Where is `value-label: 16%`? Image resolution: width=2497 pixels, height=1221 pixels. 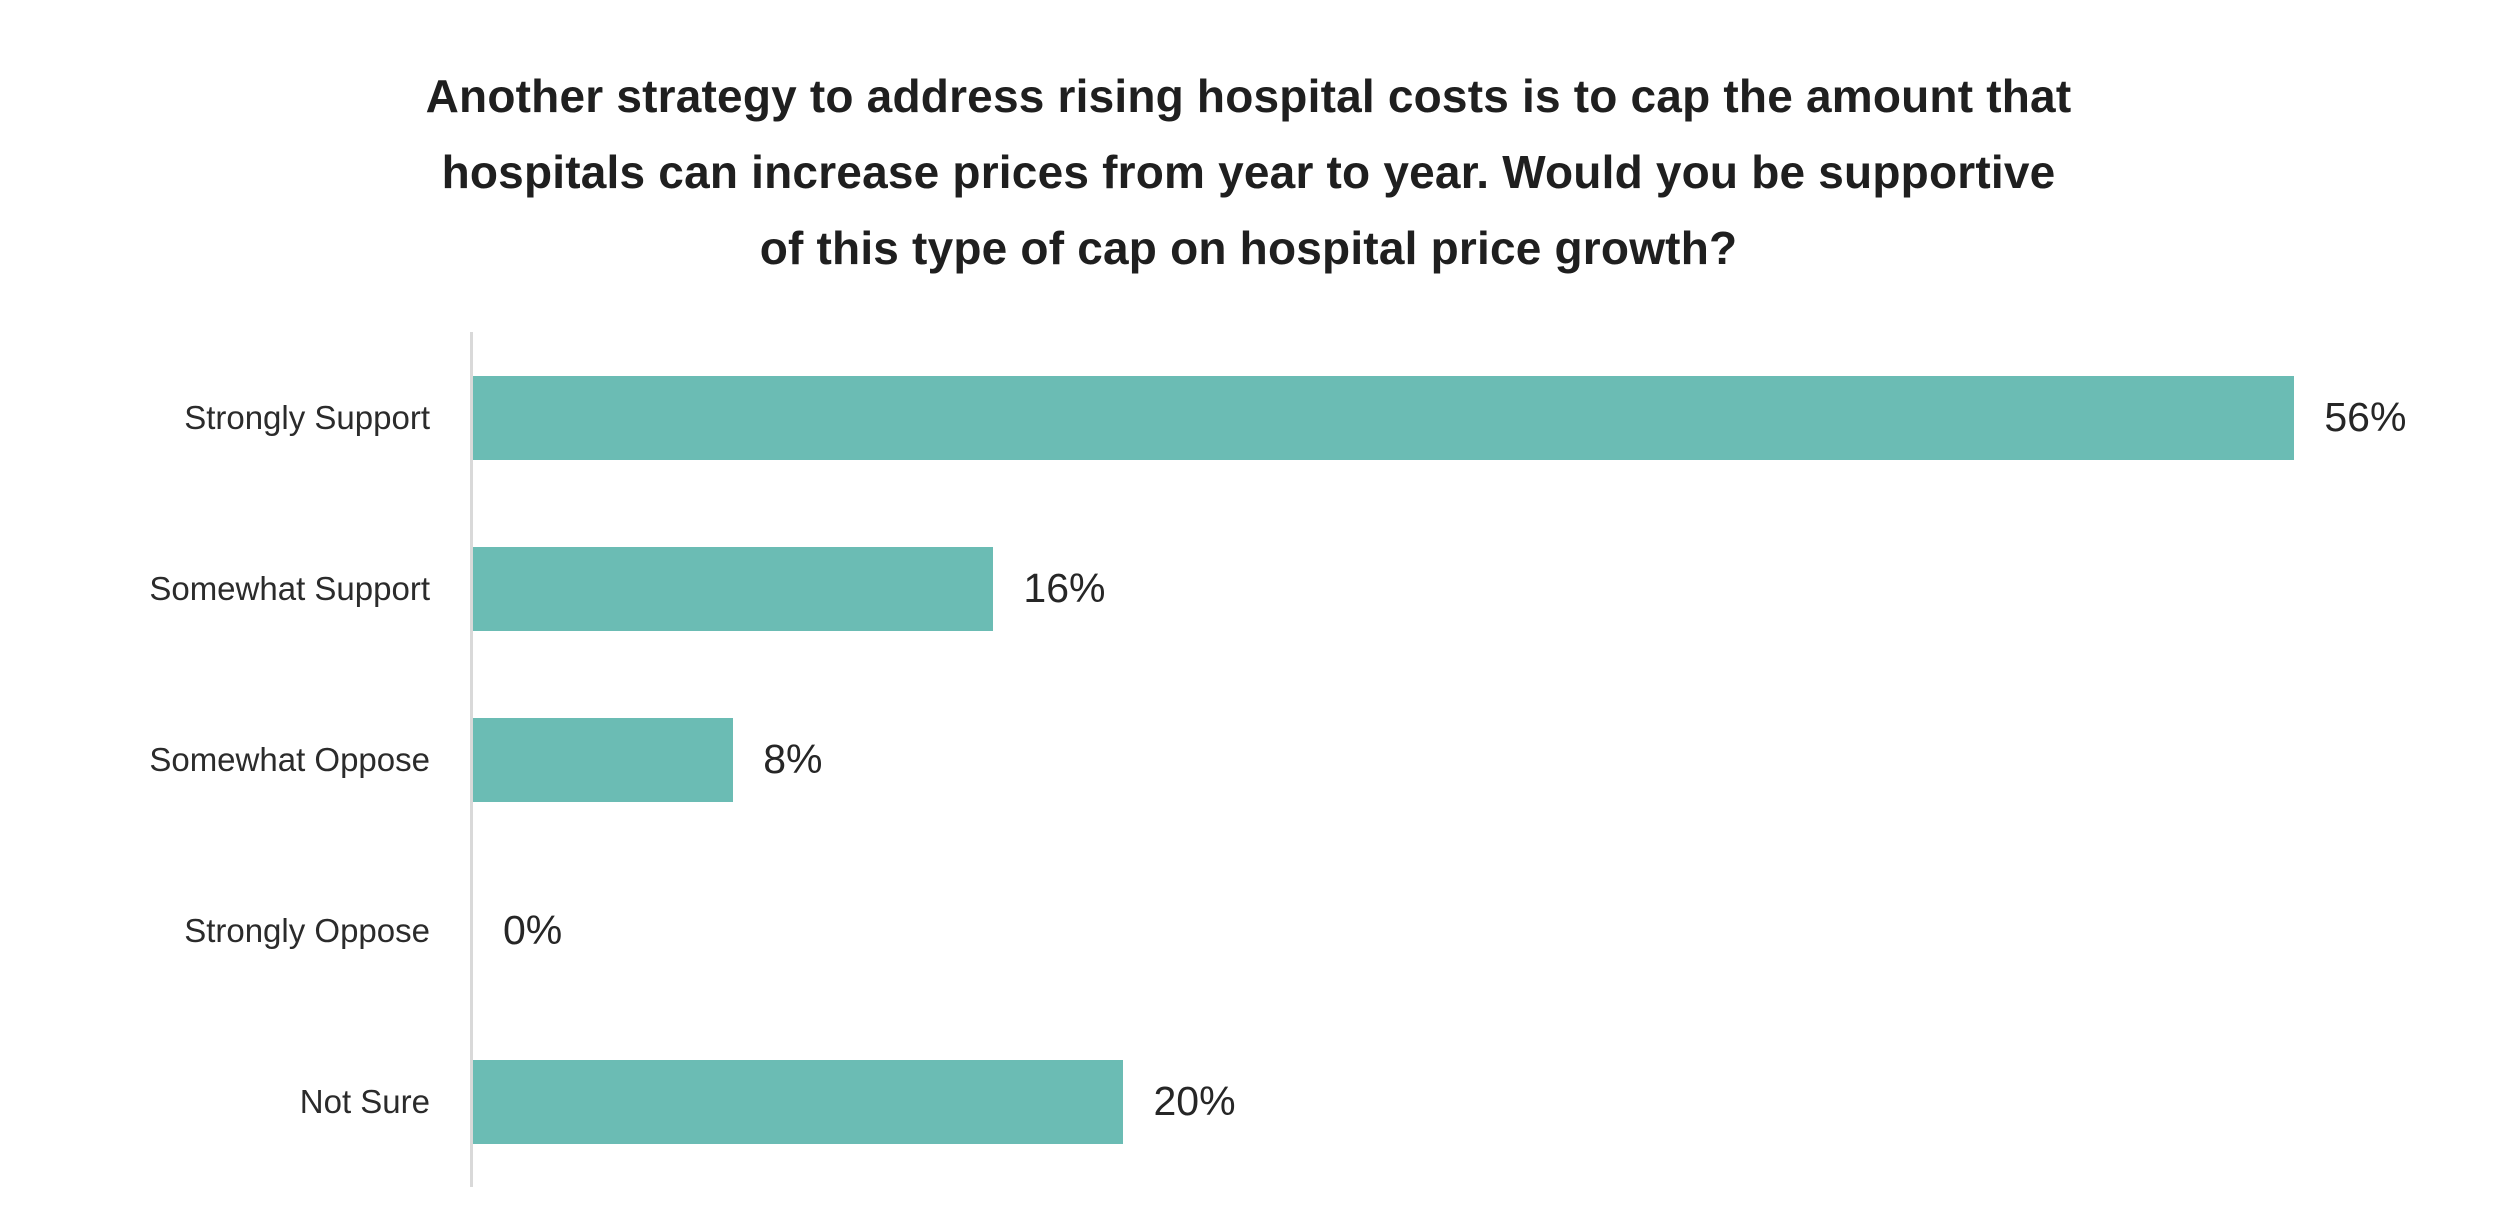
value-label: 16% is located at coordinates (1064, 588).